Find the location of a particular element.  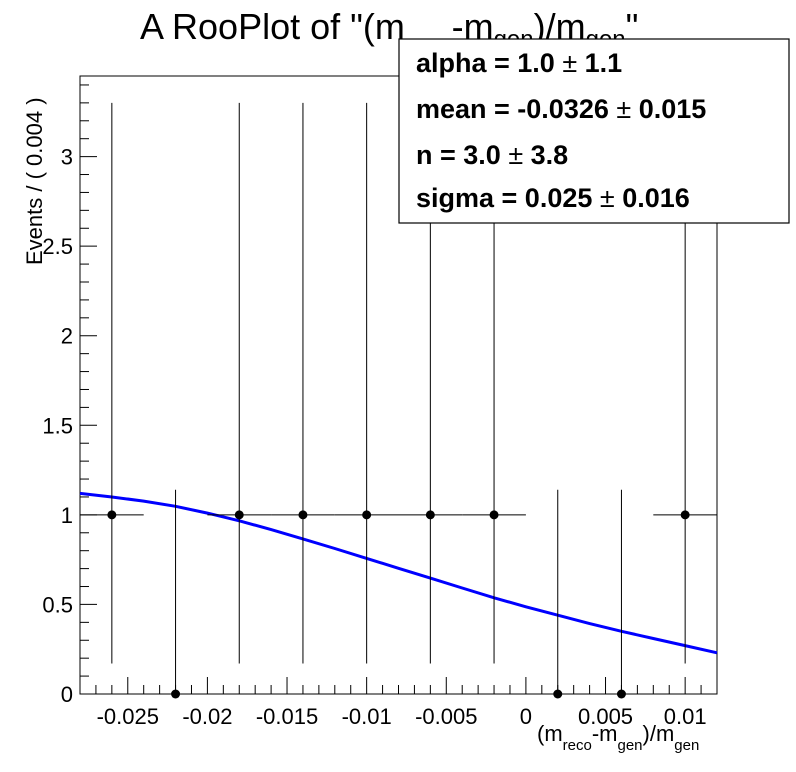

y-tick-label: 2.5 is located at coordinates (57, 246).